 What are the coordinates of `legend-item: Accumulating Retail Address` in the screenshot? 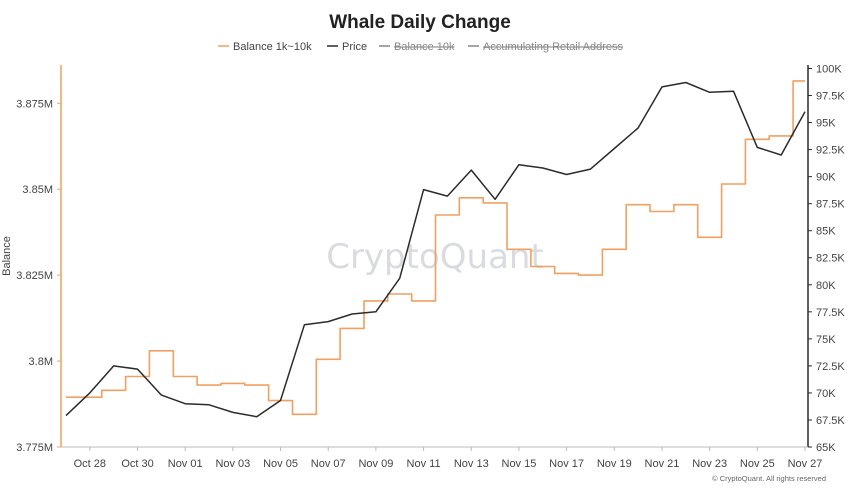 It's located at (546, 47).